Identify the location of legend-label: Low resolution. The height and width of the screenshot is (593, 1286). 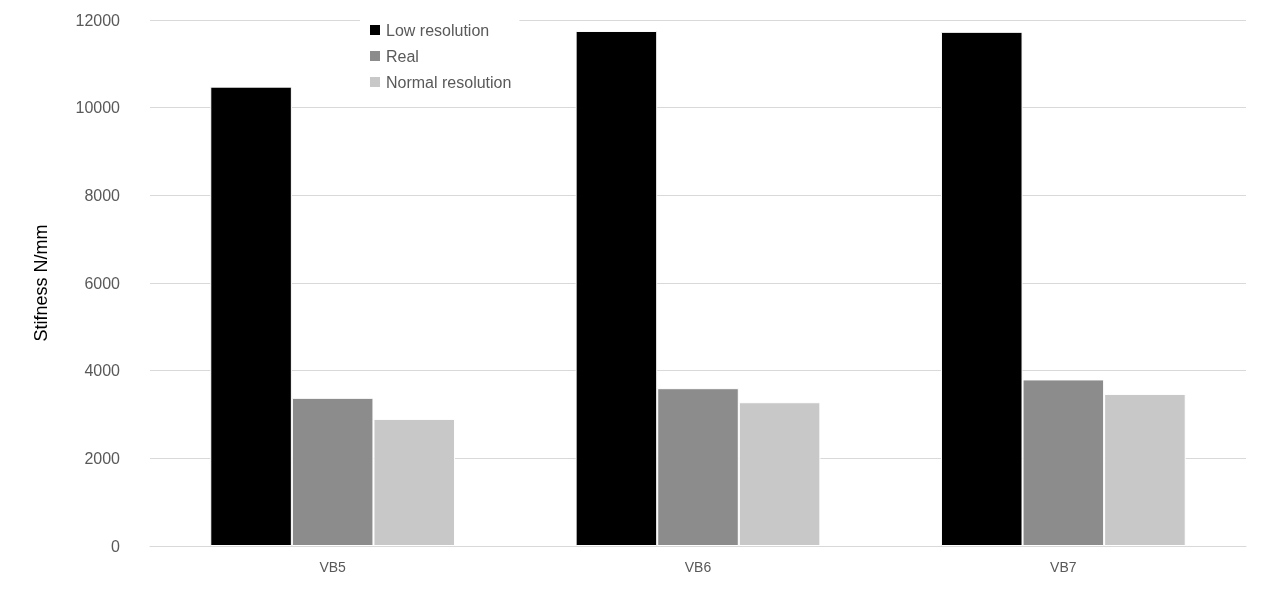
(438, 30).